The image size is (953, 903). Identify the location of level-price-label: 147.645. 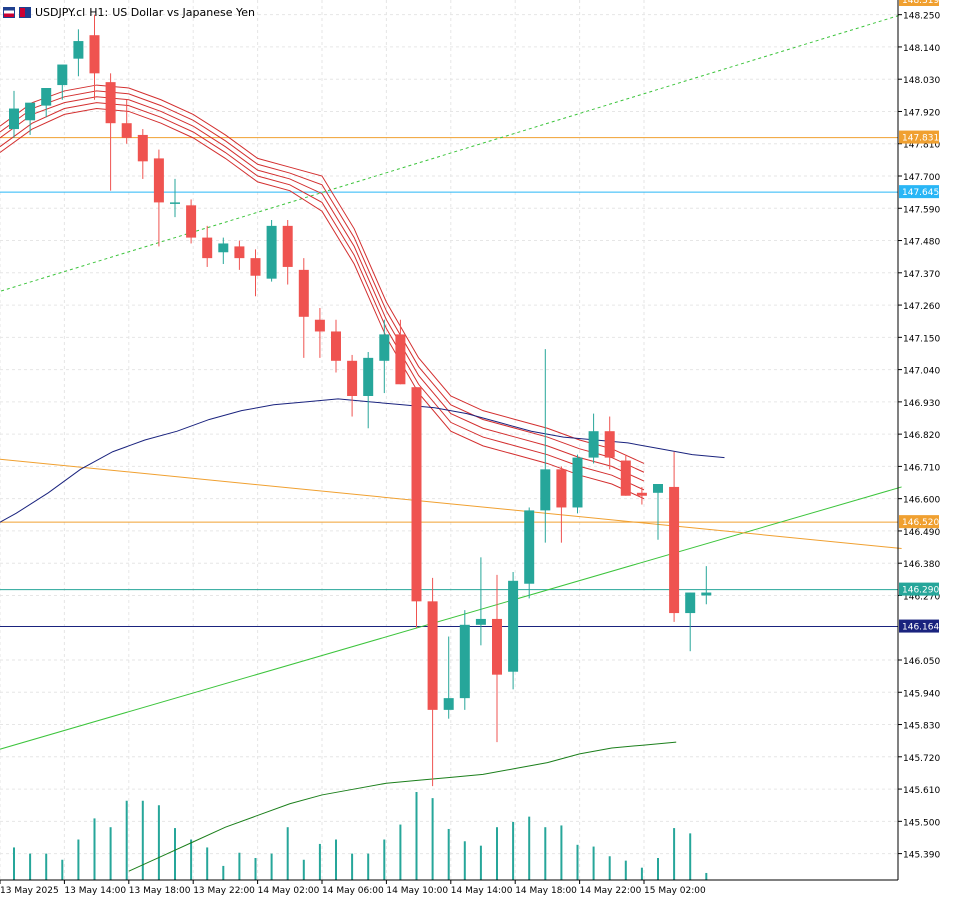
(920, 193).